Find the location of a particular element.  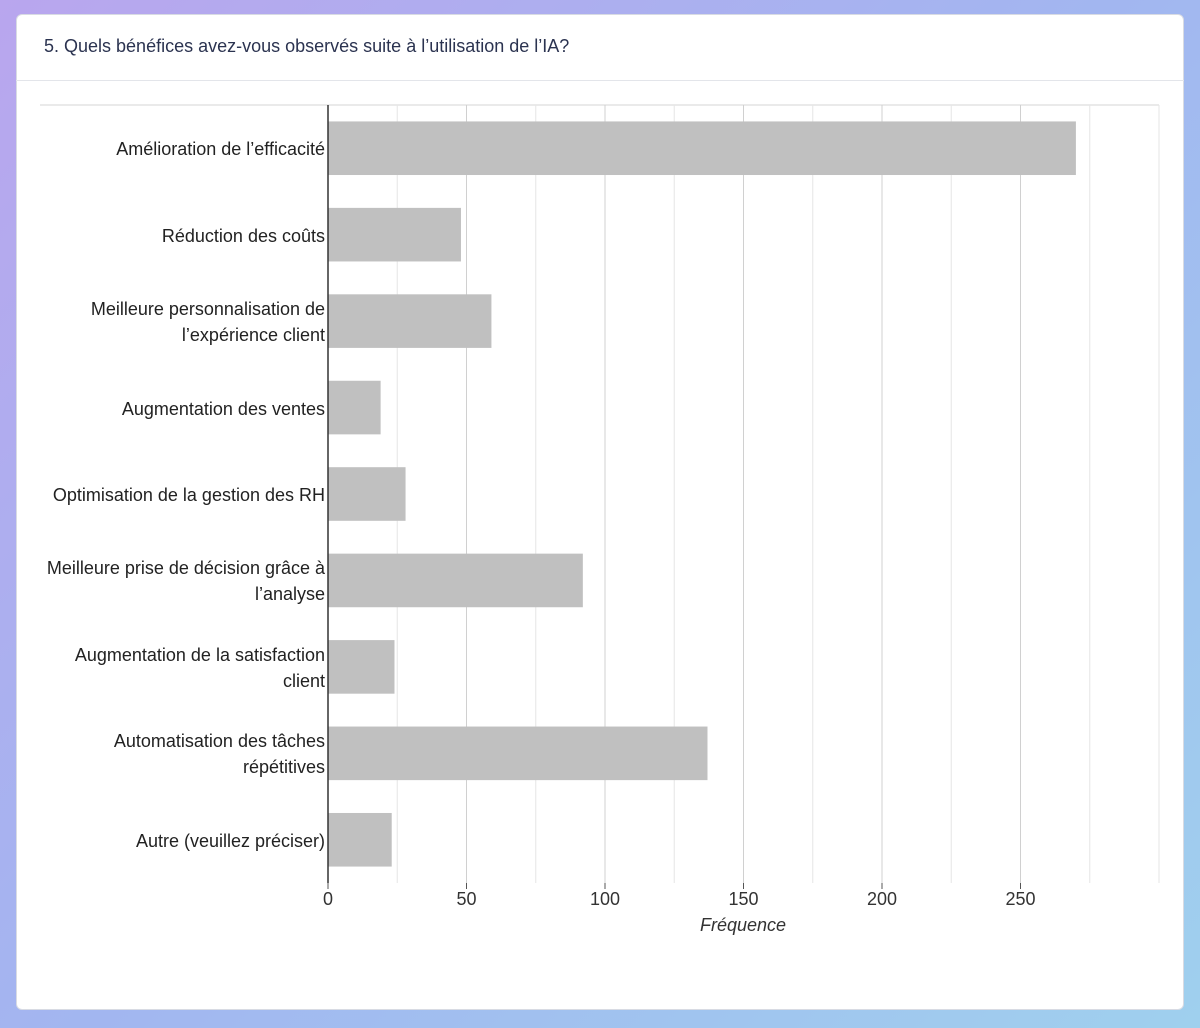

x-tick-label: 0 is located at coordinates (328, 899).